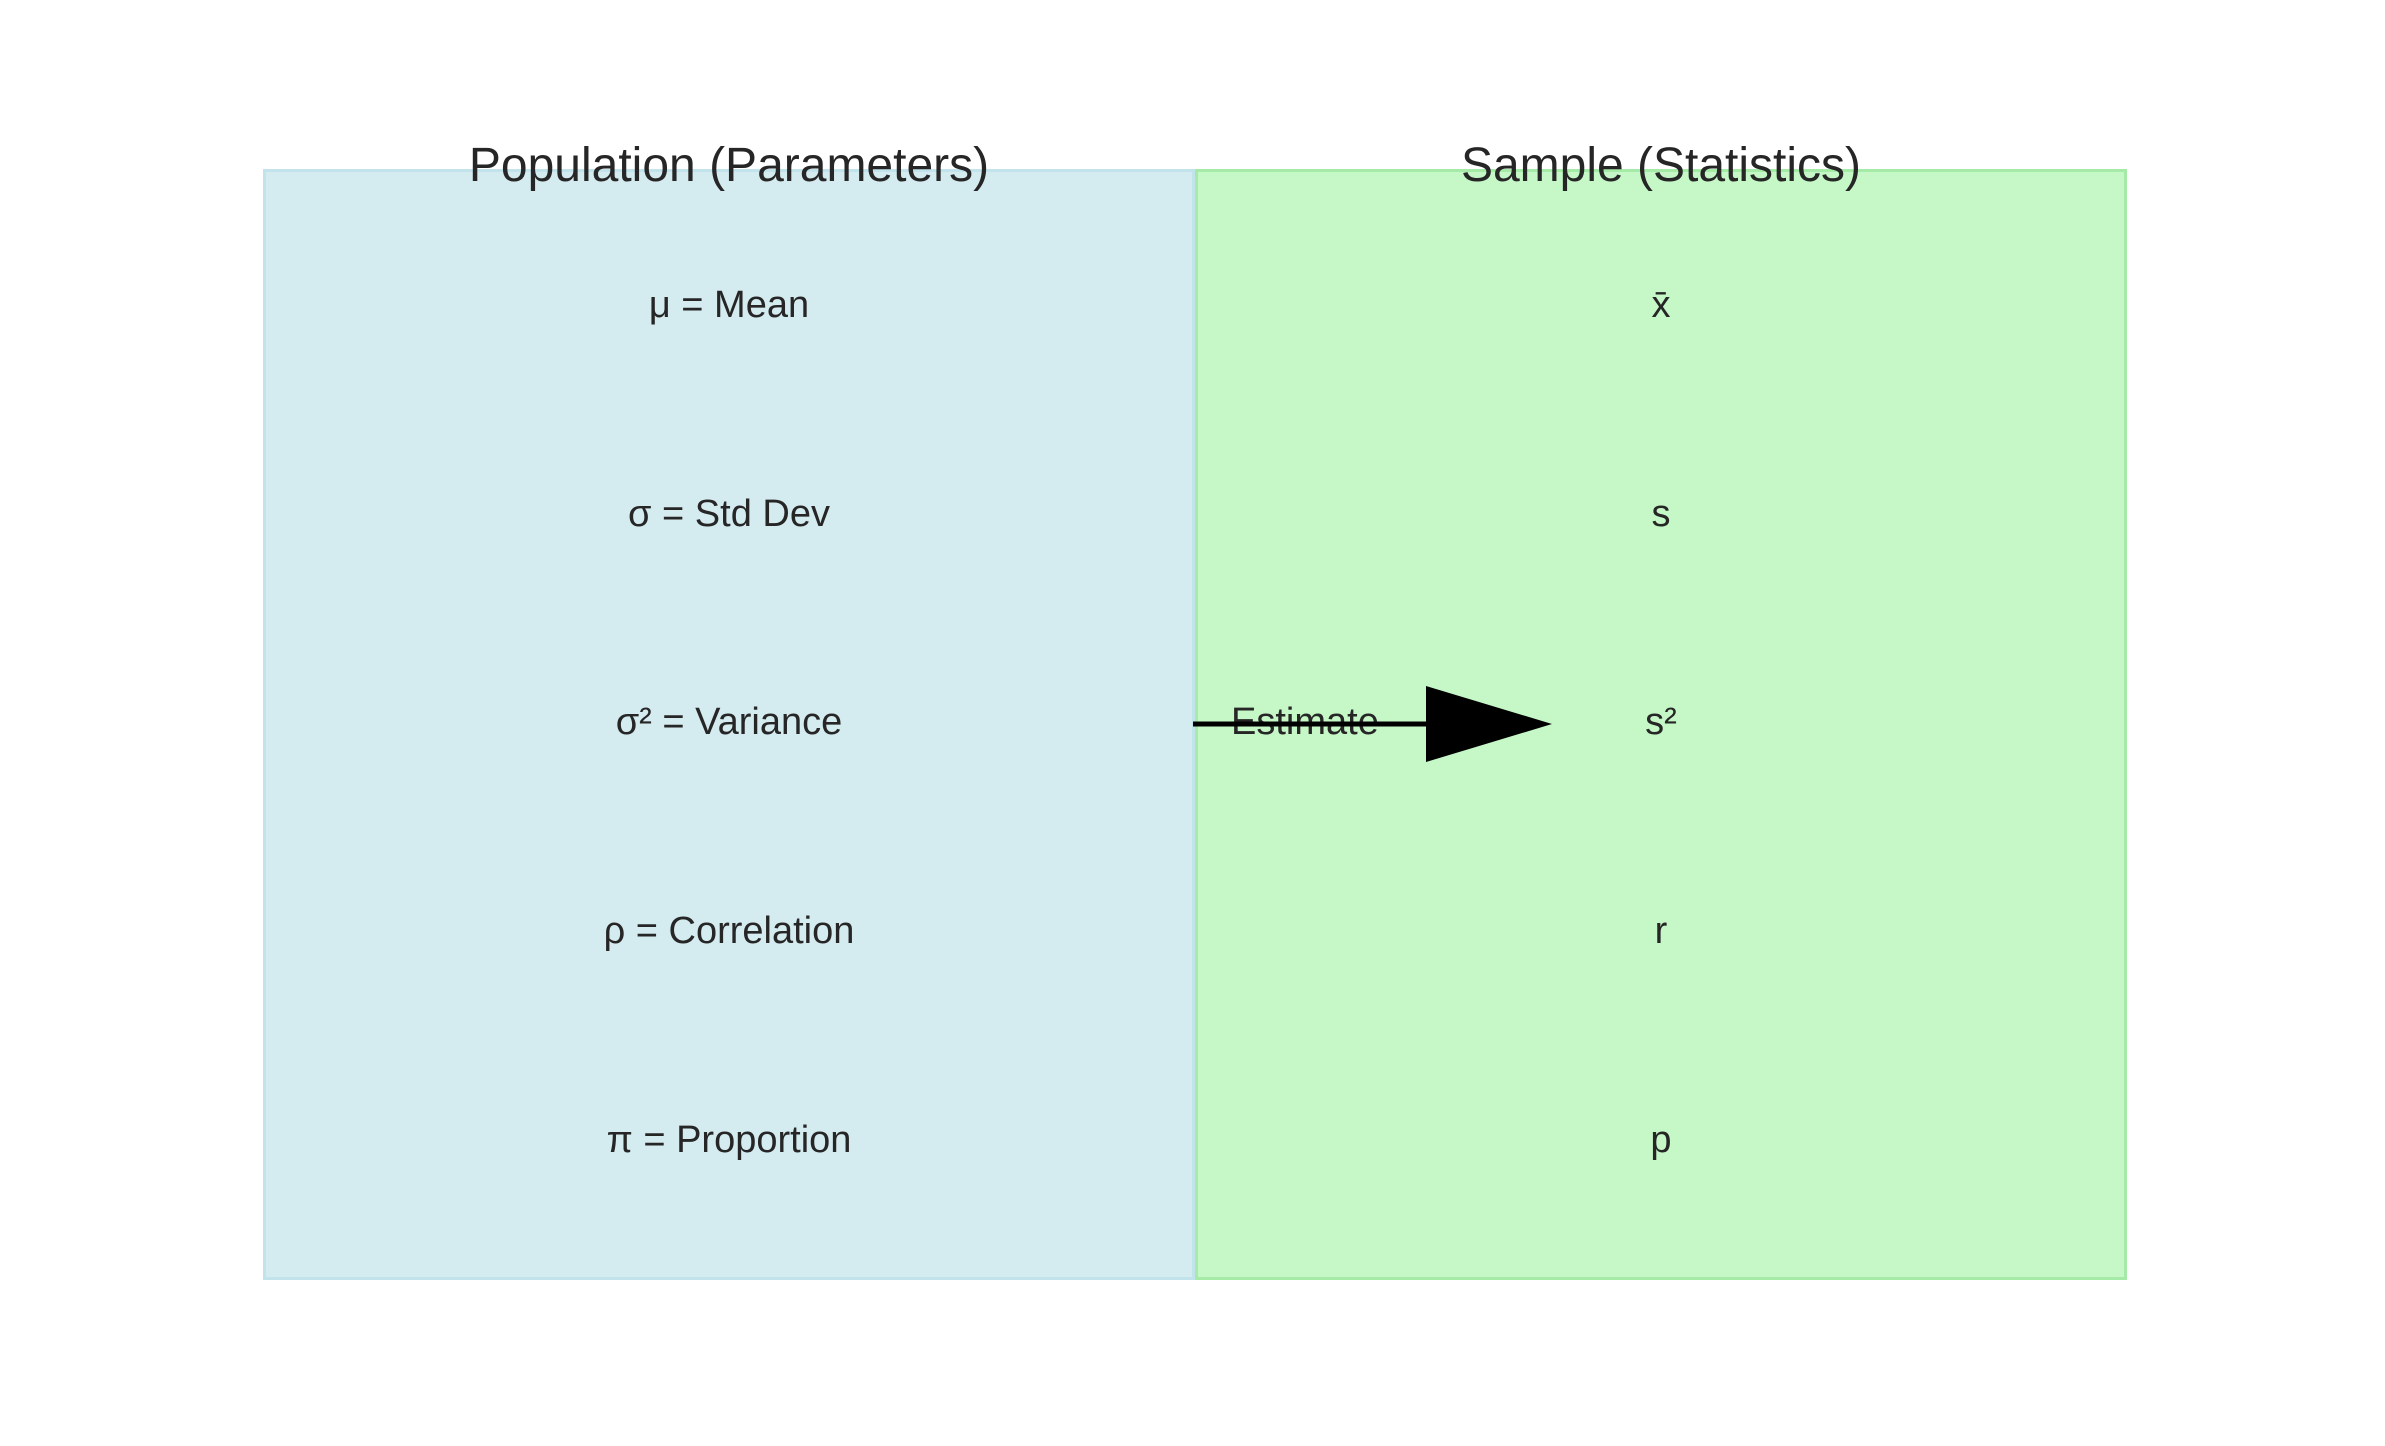 This screenshot has height=1446, width=2385. What do you see at coordinates (1661, 514) in the screenshot?
I see `sample-item-std-dev: s` at bounding box center [1661, 514].